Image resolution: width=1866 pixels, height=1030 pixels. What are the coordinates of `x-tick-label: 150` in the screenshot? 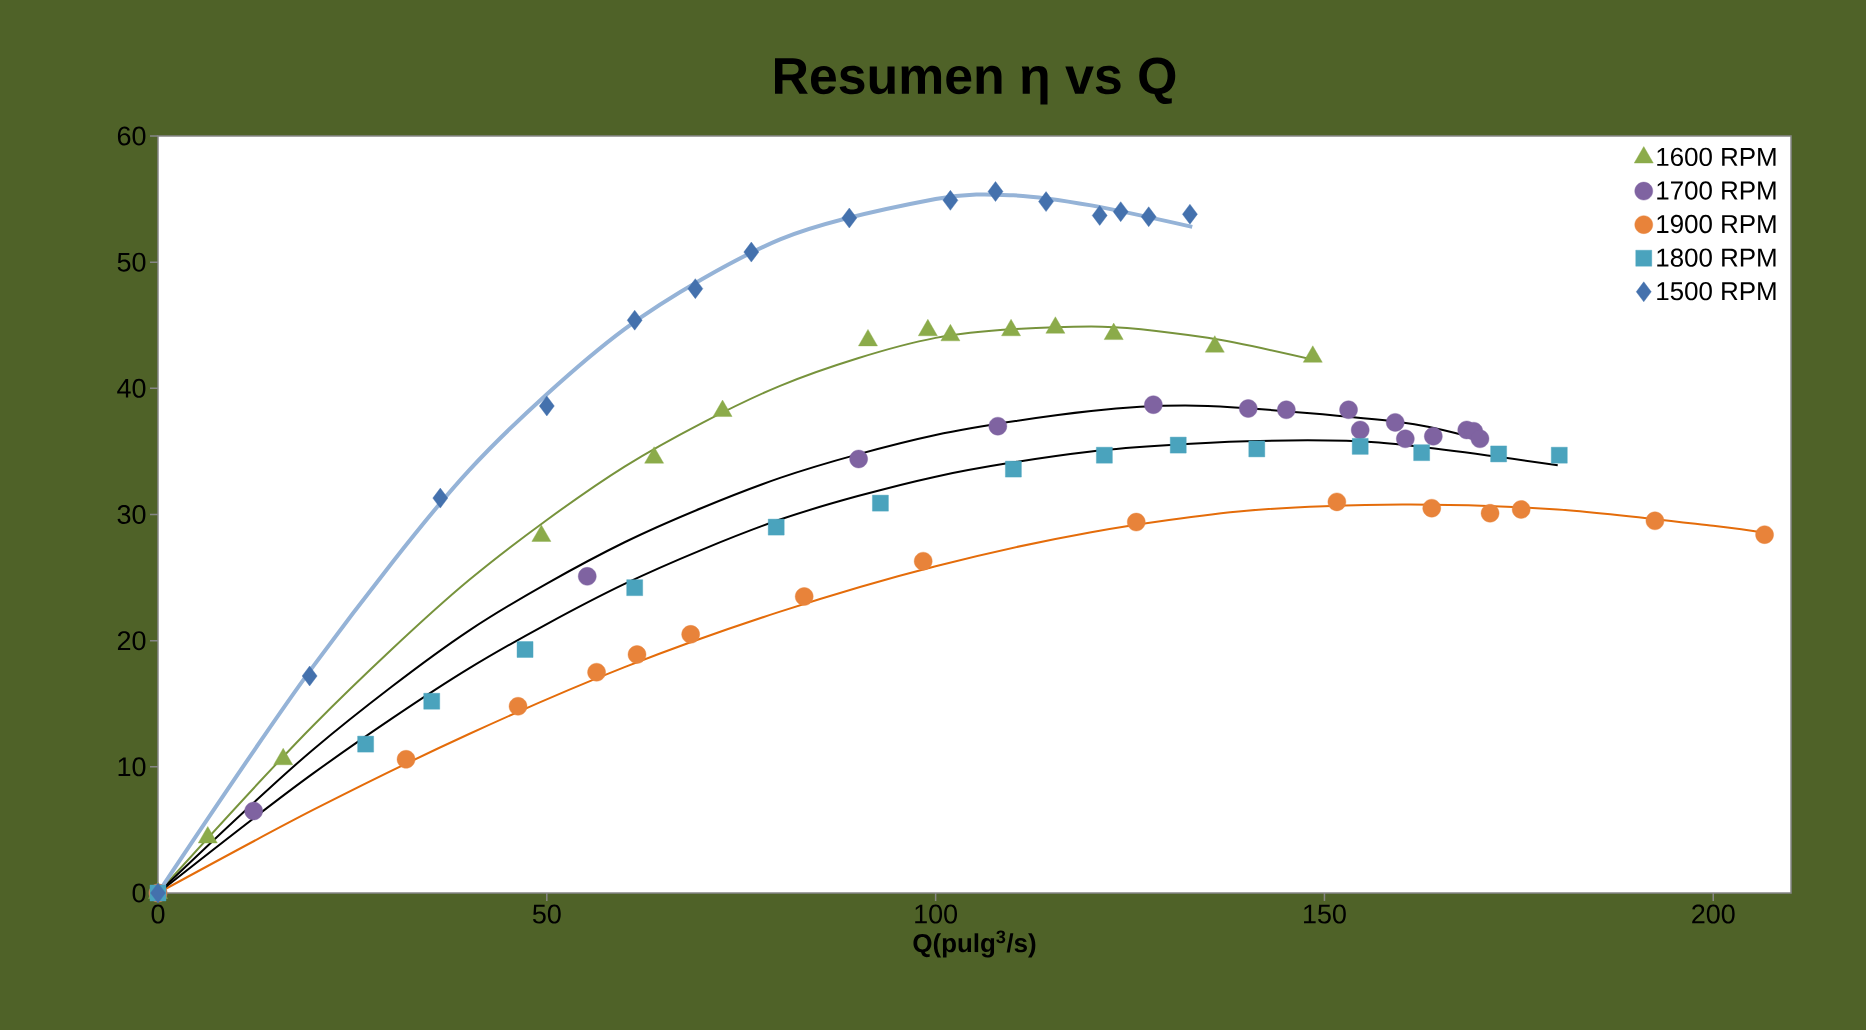 It's located at (1325, 914).